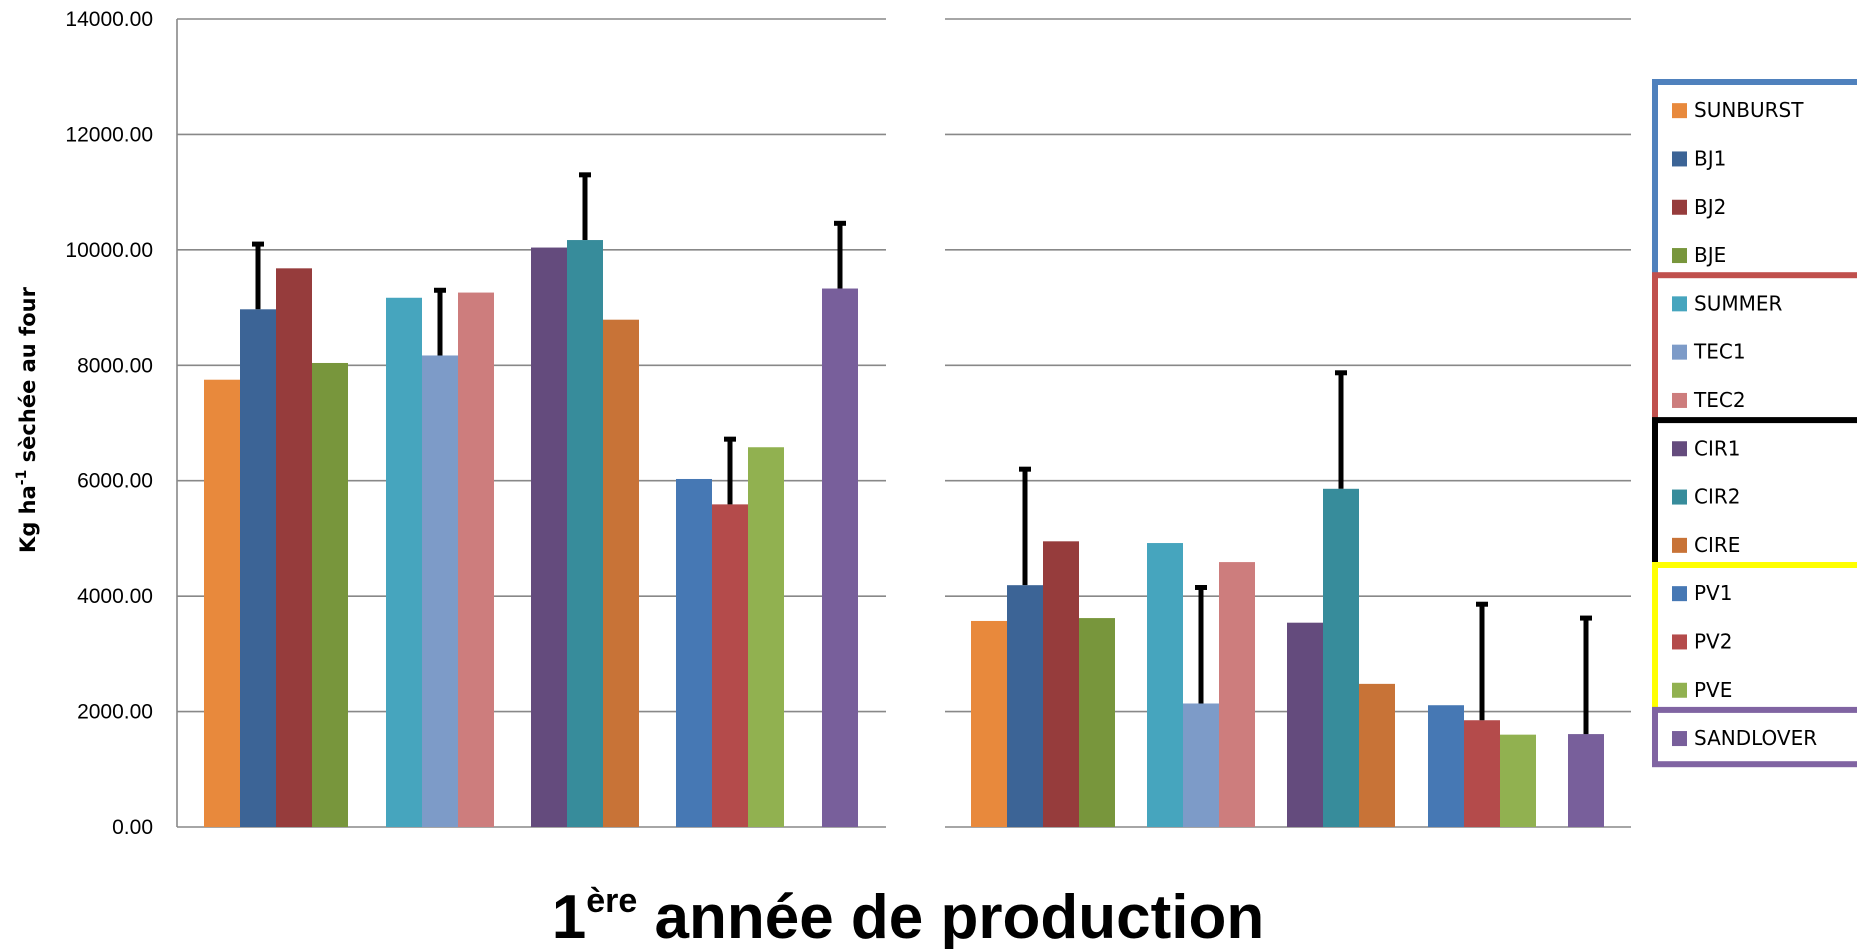 The image size is (1857, 949). What do you see at coordinates (109, 250) in the screenshot?
I see `y-tick-label: 10000.00` at bounding box center [109, 250].